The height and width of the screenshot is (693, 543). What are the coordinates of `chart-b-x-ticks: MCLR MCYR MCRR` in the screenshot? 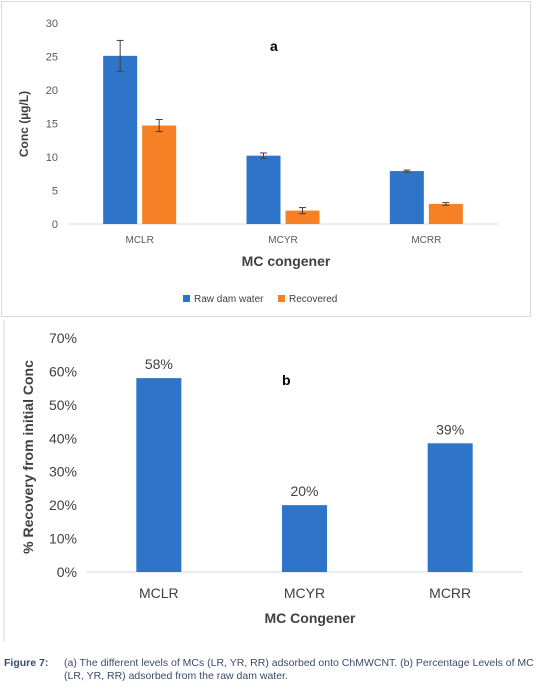 It's located at (305, 593).